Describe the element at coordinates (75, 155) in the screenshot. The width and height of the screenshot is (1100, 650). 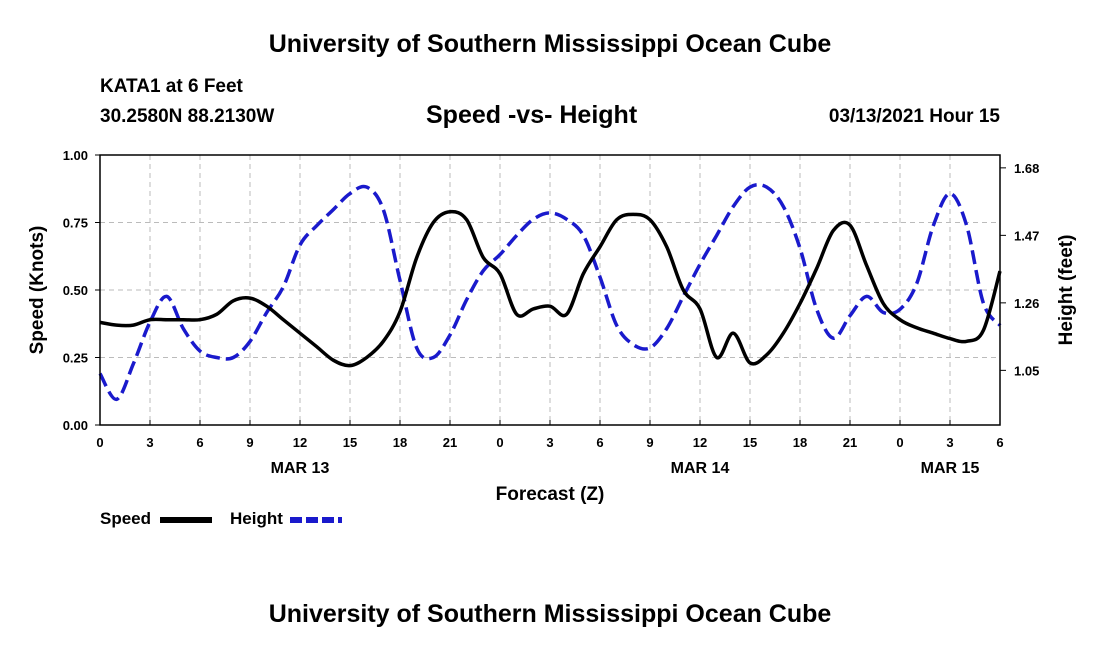
I see `y-tick-label: 1.00` at that location.